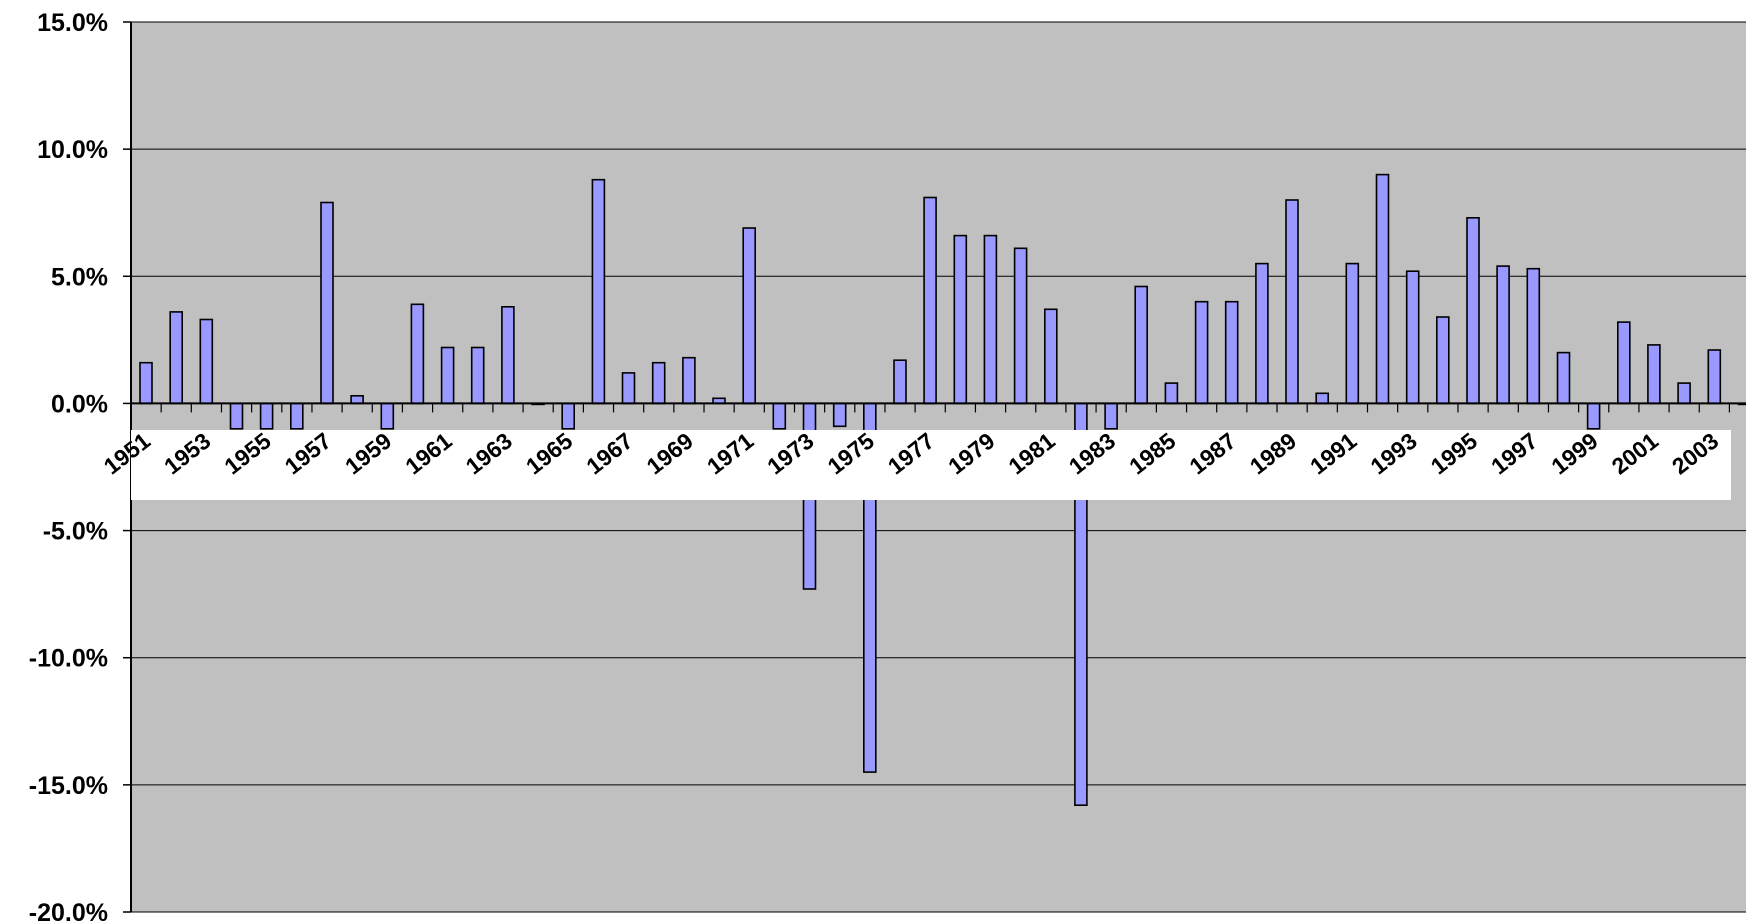 This screenshot has width=1746, height=924. What do you see at coordinates (206, 361) in the screenshot?
I see `bar-1953` at bounding box center [206, 361].